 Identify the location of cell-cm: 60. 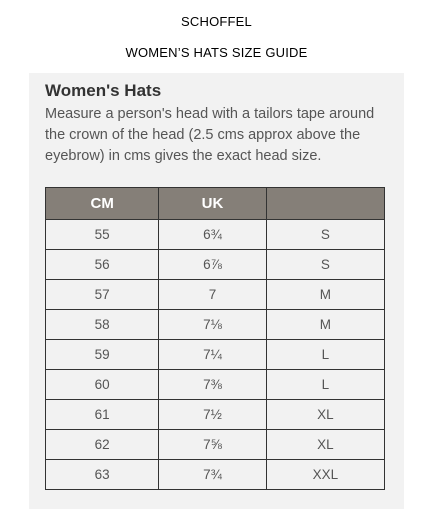
(102, 384).